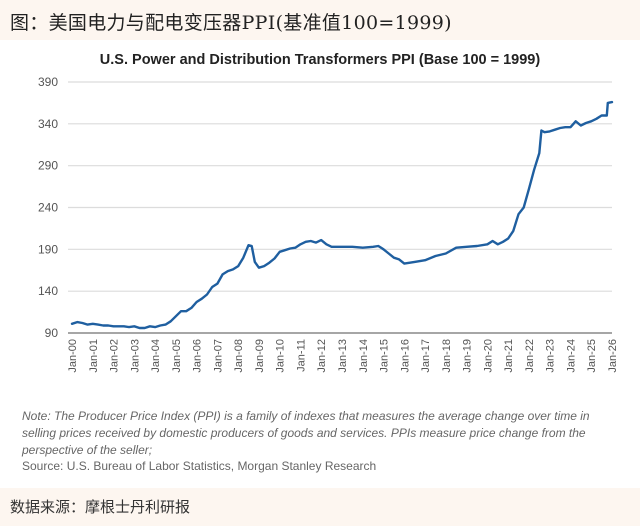 The width and height of the screenshot is (640, 526). Describe the element at coordinates (613, 356) in the screenshot. I see `x-tick-label: Jan-26` at that location.